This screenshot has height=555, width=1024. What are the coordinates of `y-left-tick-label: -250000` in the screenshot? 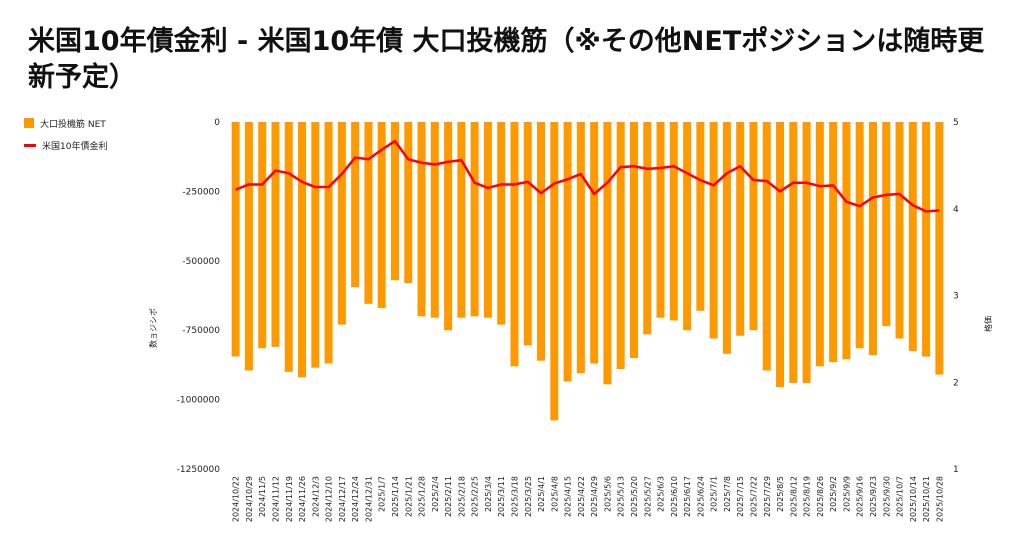 It's located at (201, 192).